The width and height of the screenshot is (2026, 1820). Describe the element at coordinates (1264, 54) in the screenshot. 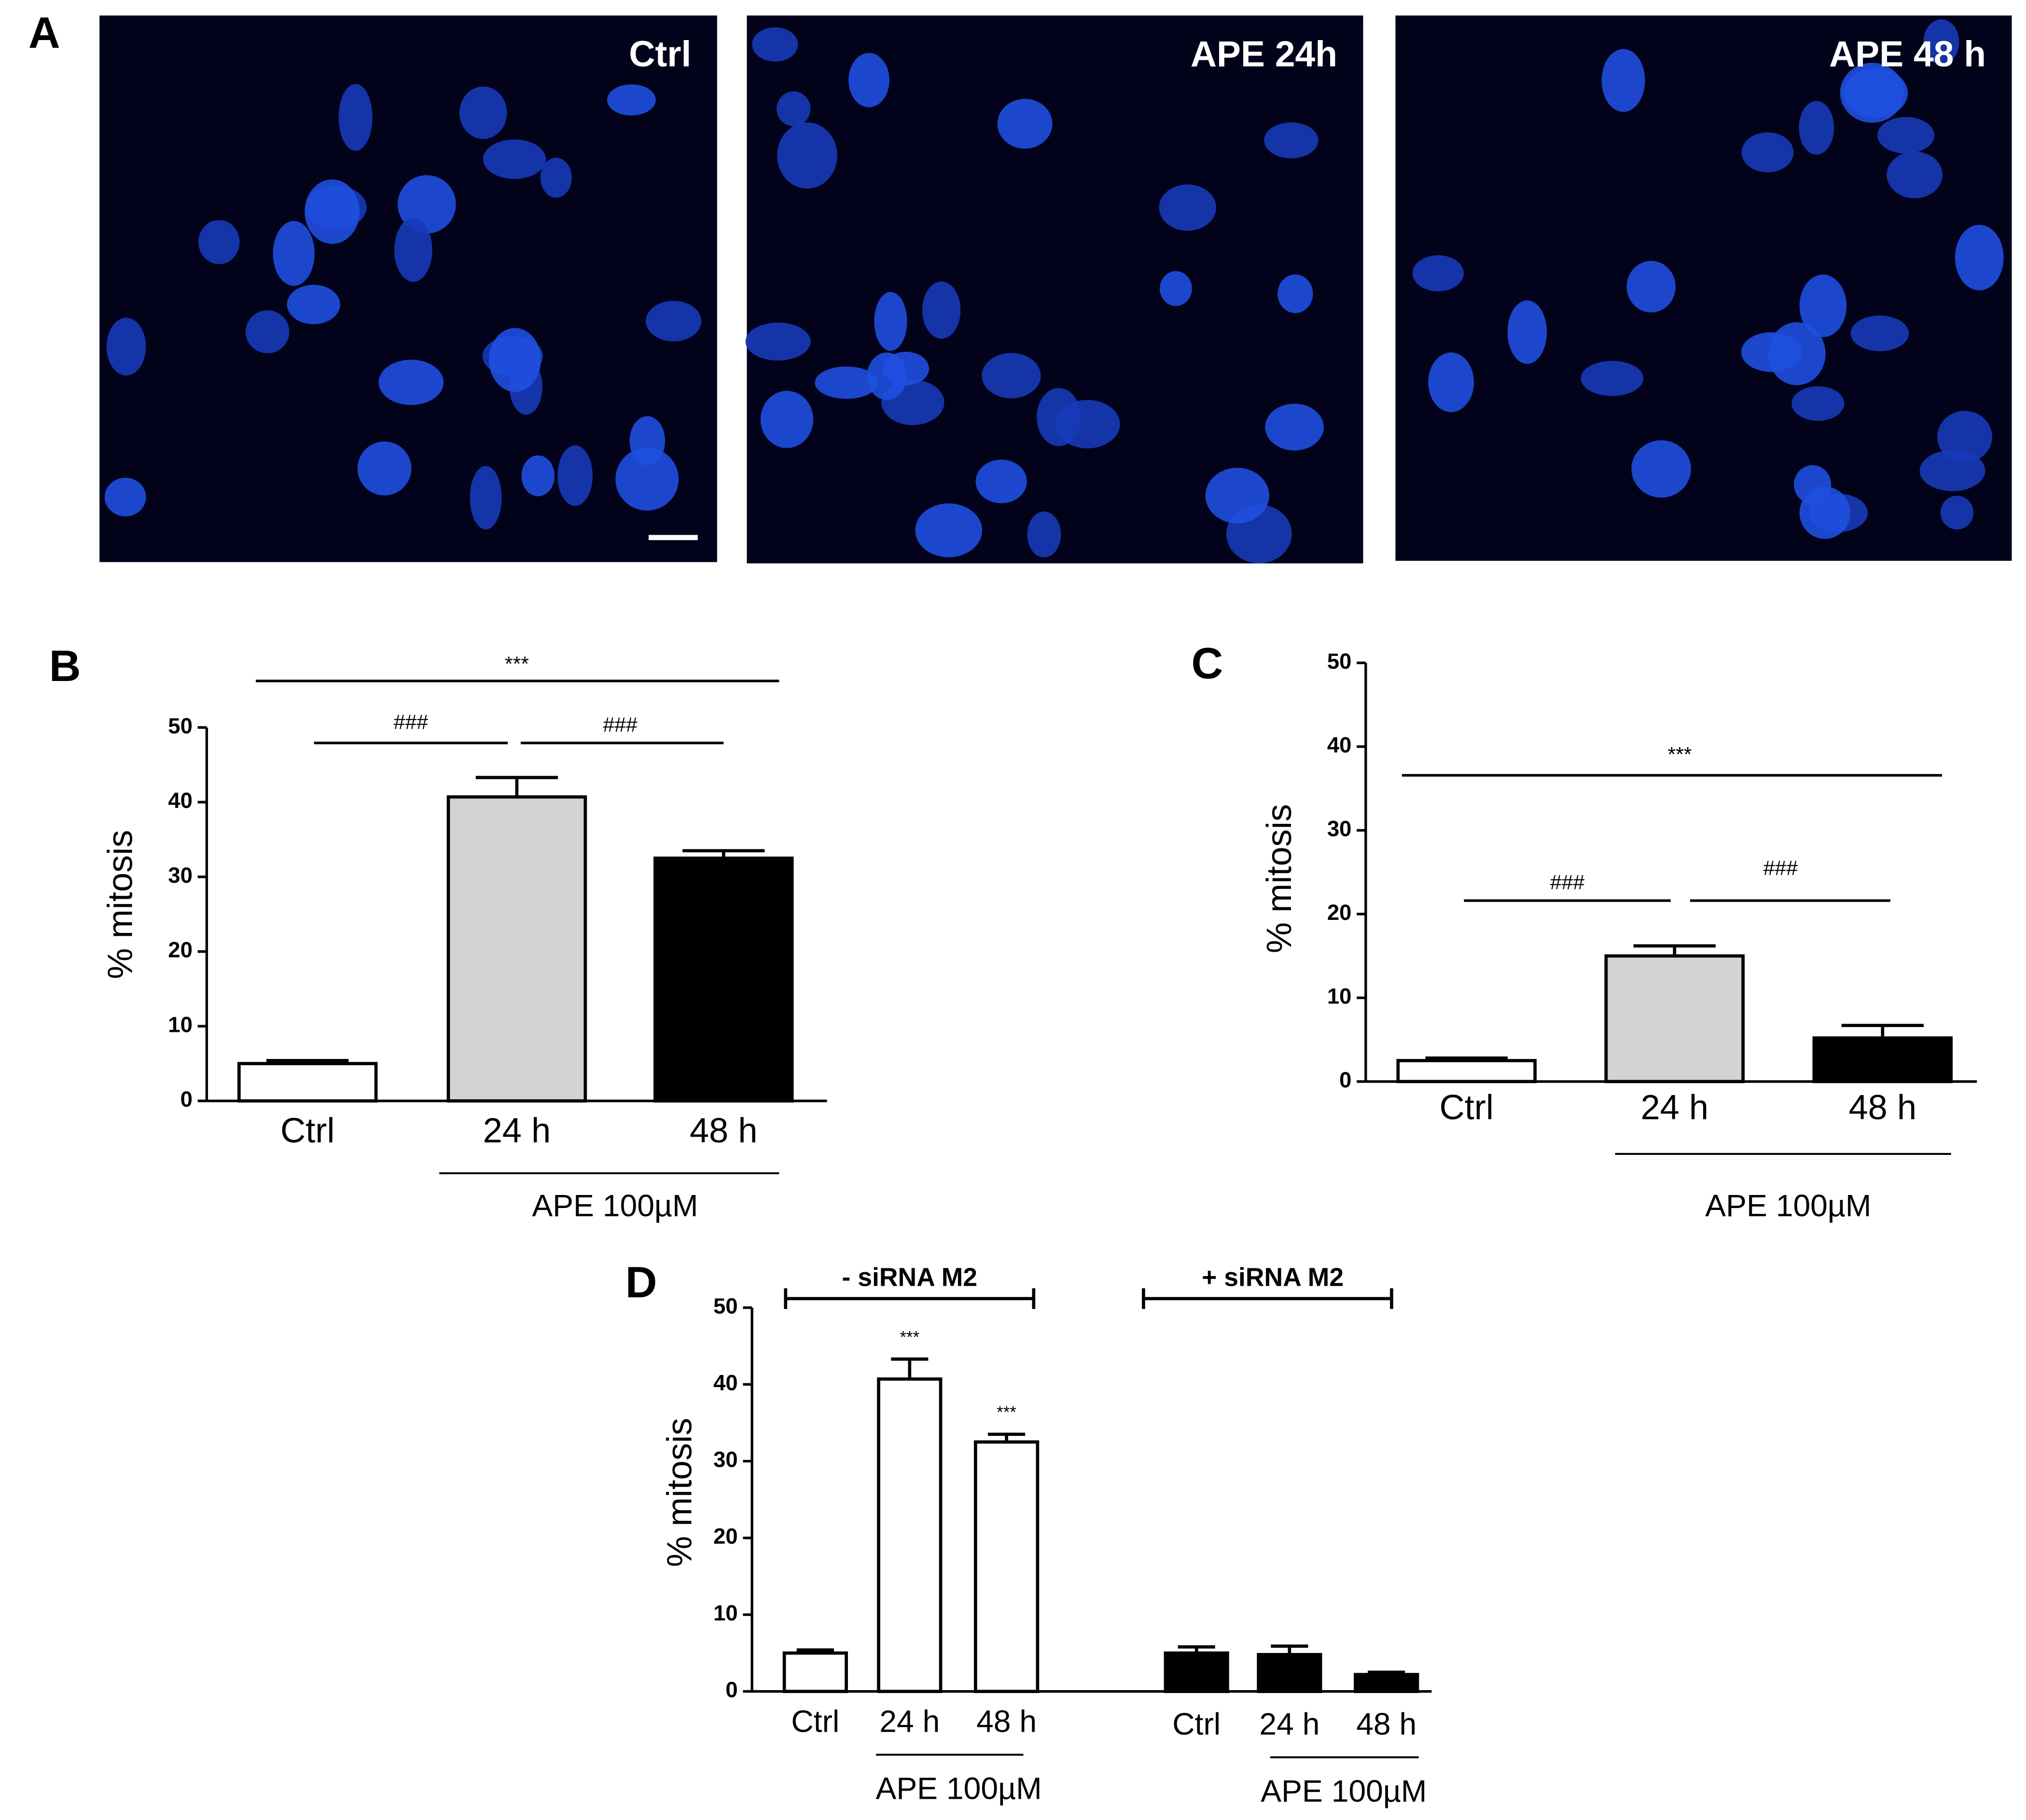

I see `image-label: APE 24h` at that location.